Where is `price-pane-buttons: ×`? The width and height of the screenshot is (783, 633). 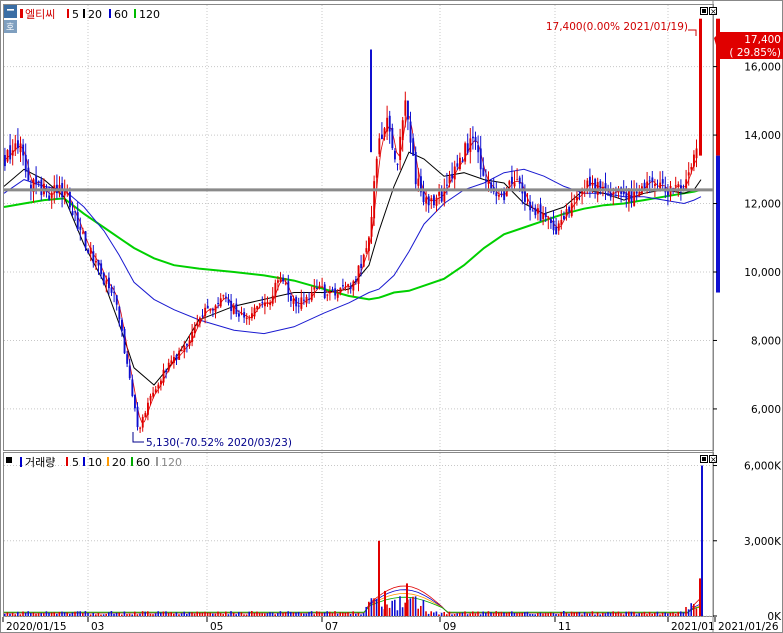
price-pane-buttons: × is located at coordinates (708, 11).